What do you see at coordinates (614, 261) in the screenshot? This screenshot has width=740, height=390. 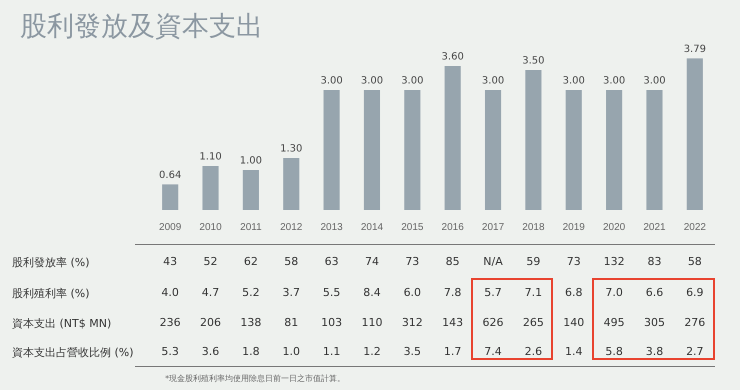 I see `text: 132` at bounding box center [614, 261].